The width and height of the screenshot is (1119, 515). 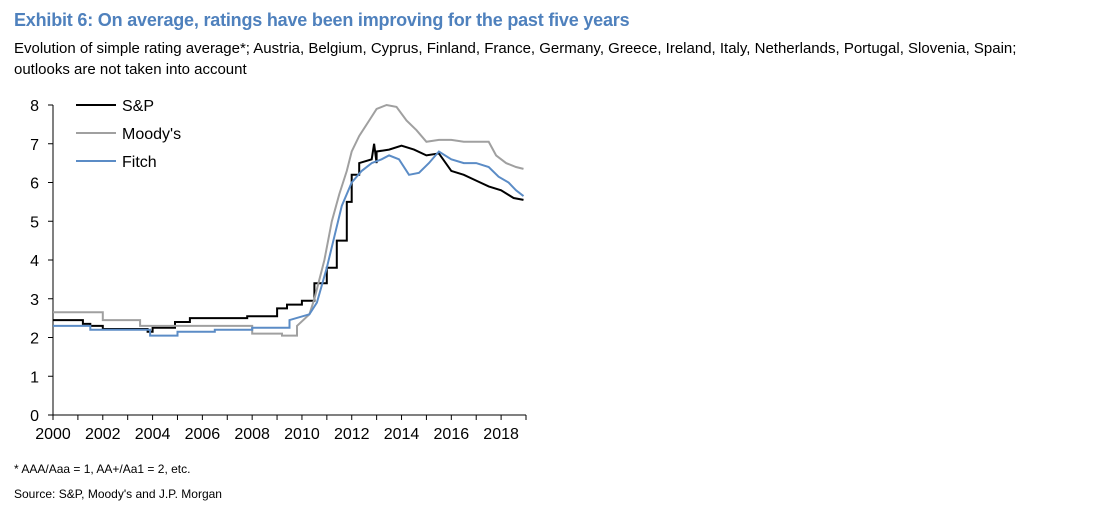 I want to click on x-tick-label: 2004, so click(x=153, y=434).